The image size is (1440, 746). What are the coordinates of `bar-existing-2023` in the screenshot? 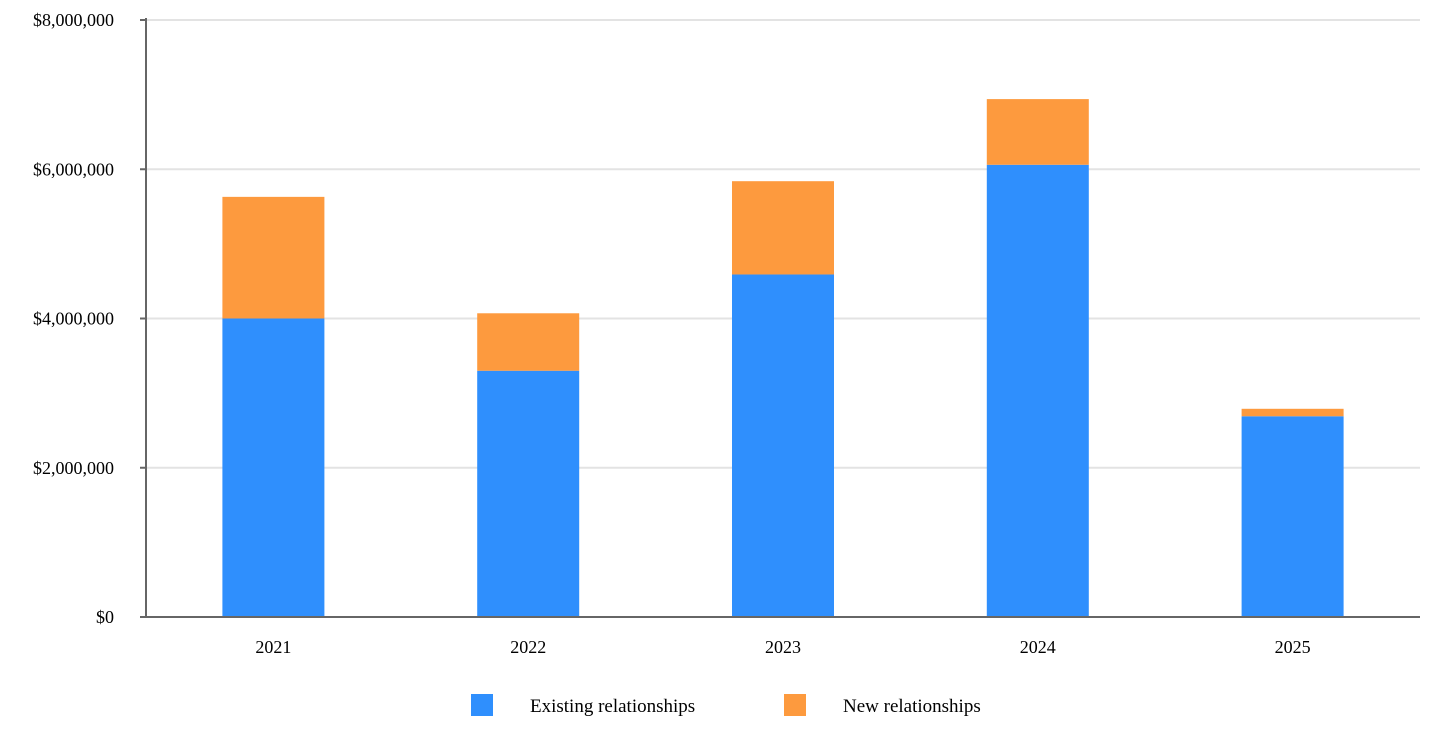 It's located at (783, 445).